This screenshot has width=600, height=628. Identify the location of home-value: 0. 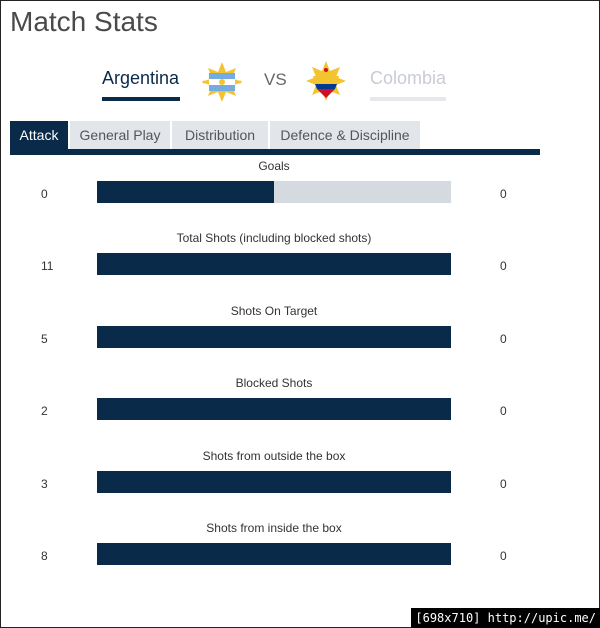
(44, 194).